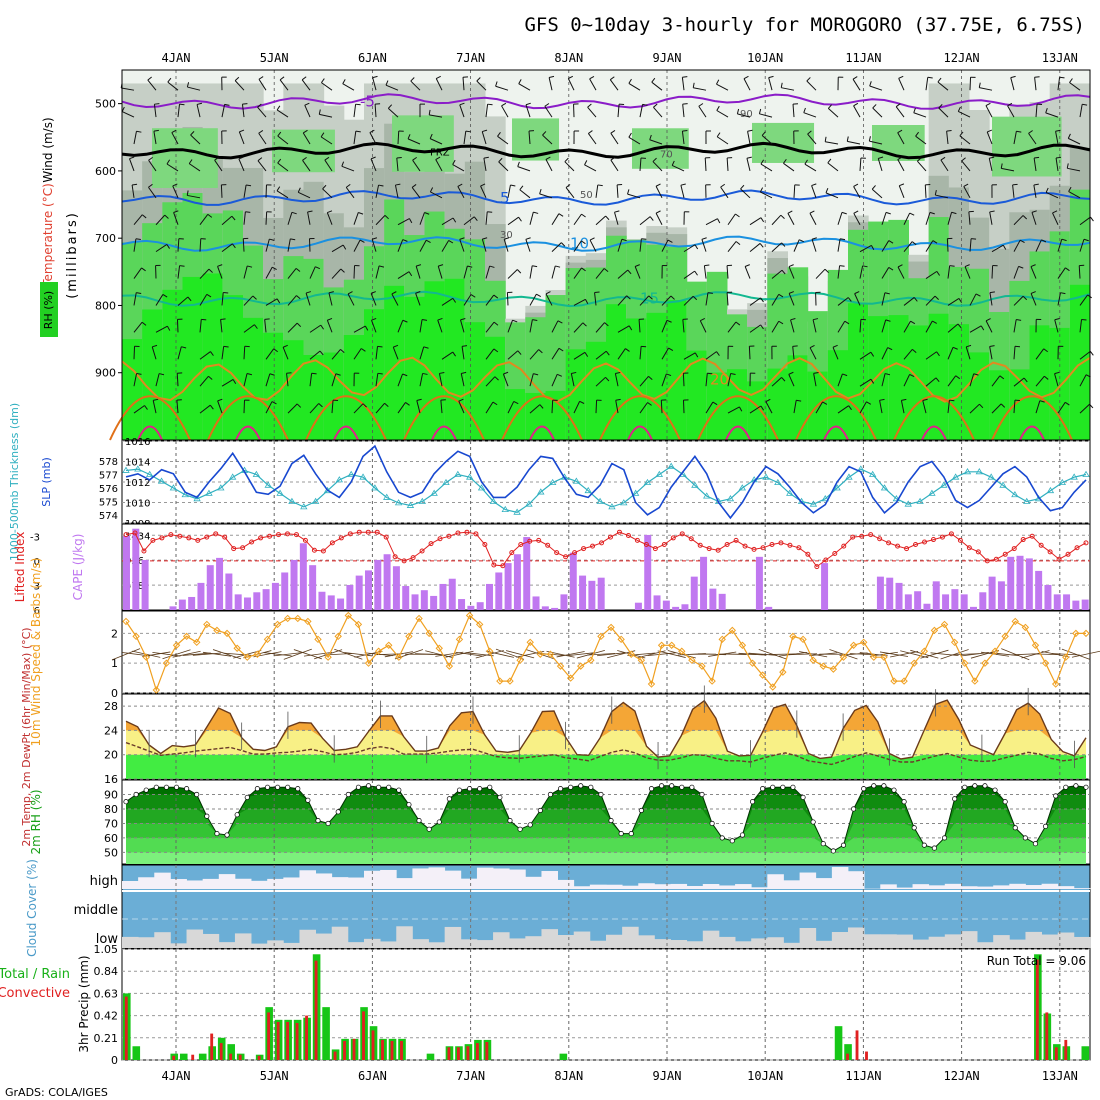 Image resolution: width=1100 pixels, height=1100 pixels. What do you see at coordinates (111, 706) in the screenshot?
I see `y-tick-label: 28` at bounding box center [111, 706].